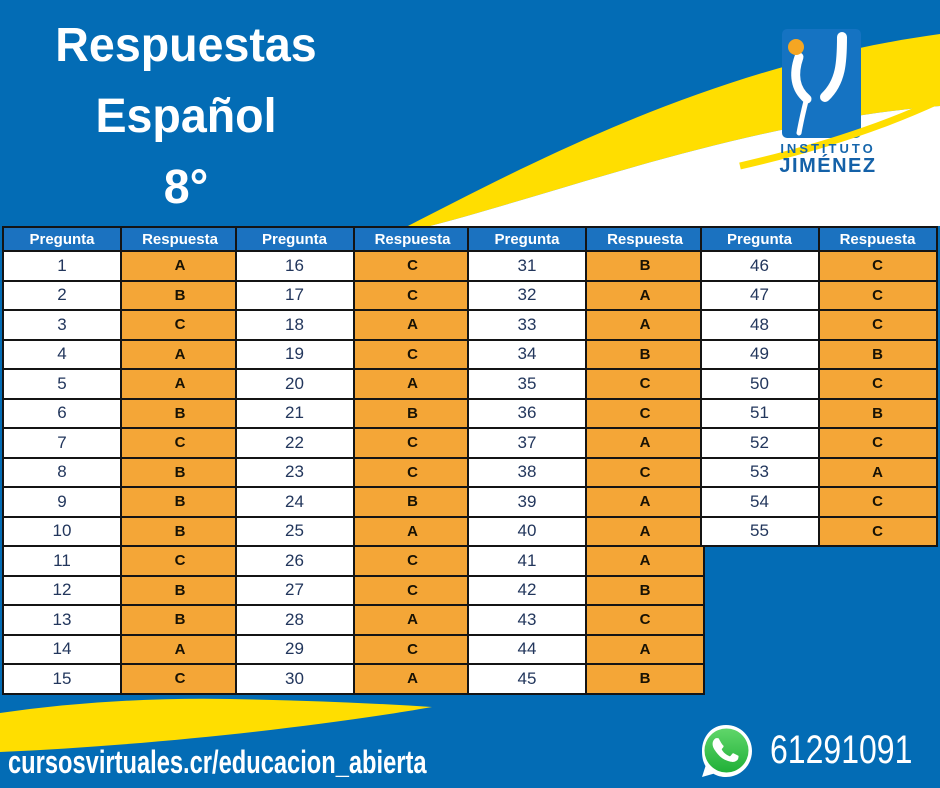  What do you see at coordinates (62, 531) in the screenshot?
I see `question-cell: 10` at bounding box center [62, 531].